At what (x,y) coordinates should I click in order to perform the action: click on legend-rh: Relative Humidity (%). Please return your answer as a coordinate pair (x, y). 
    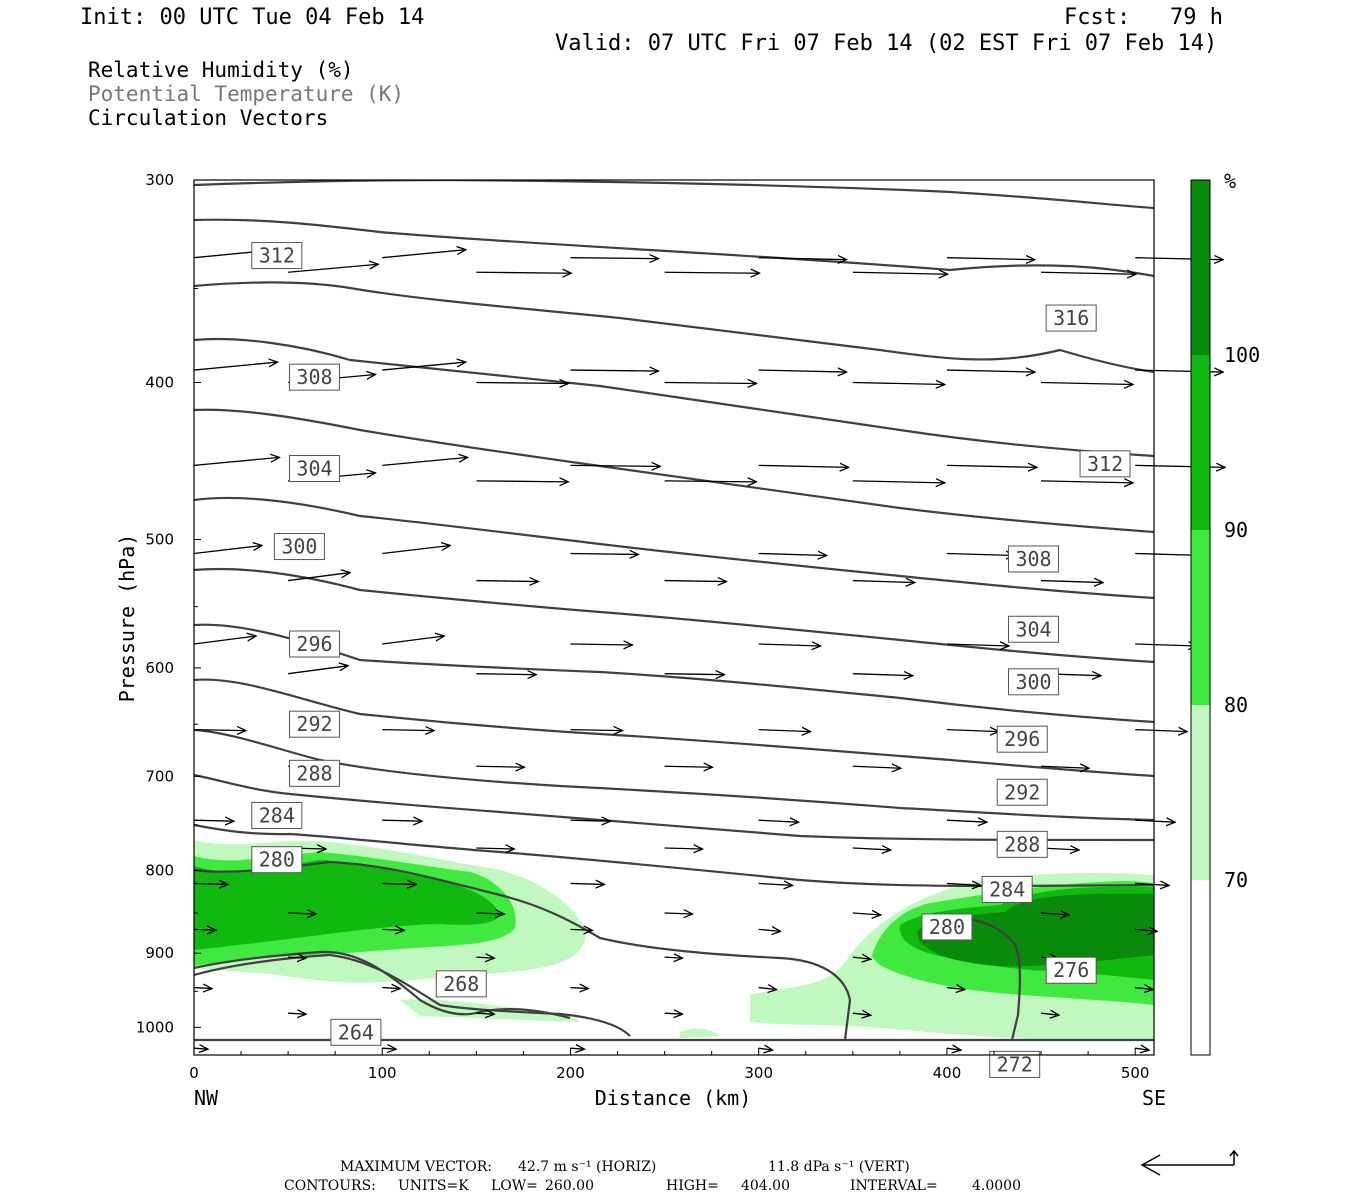
    Looking at the image, I should click on (221, 70).